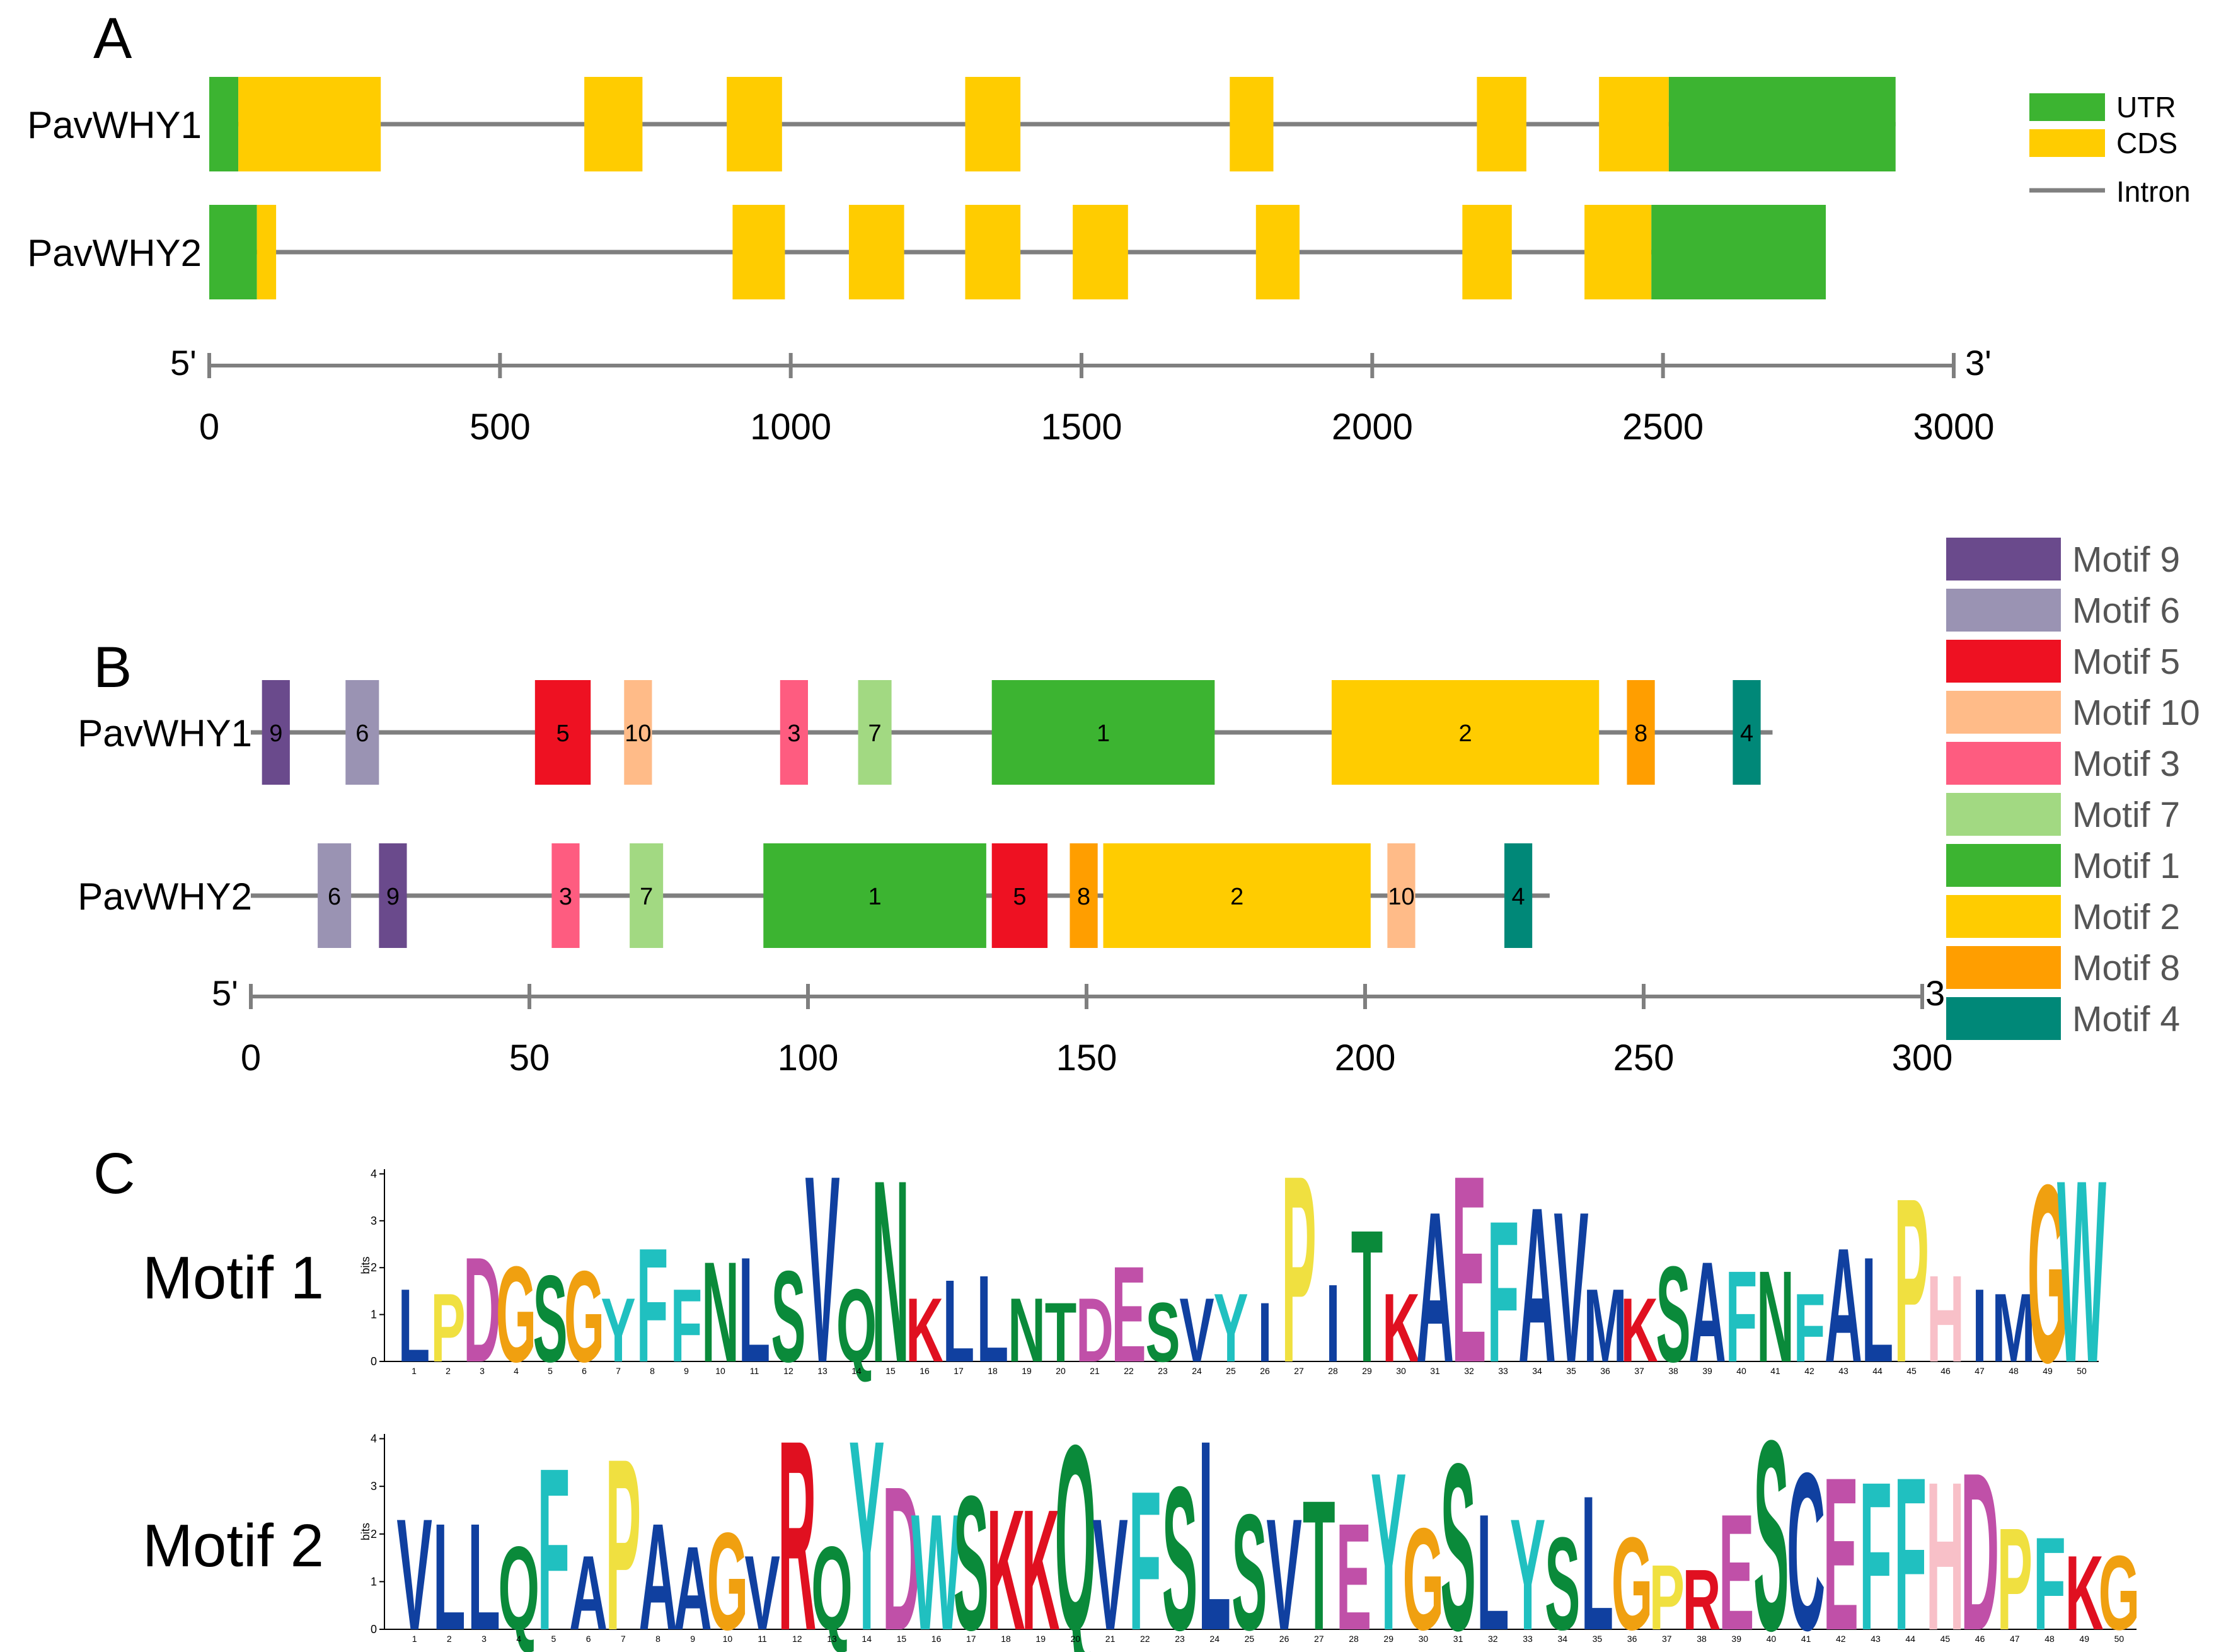 The width and height of the screenshot is (2226, 1652). I want to click on logo-position-label: 50, so click(2119, 1639).